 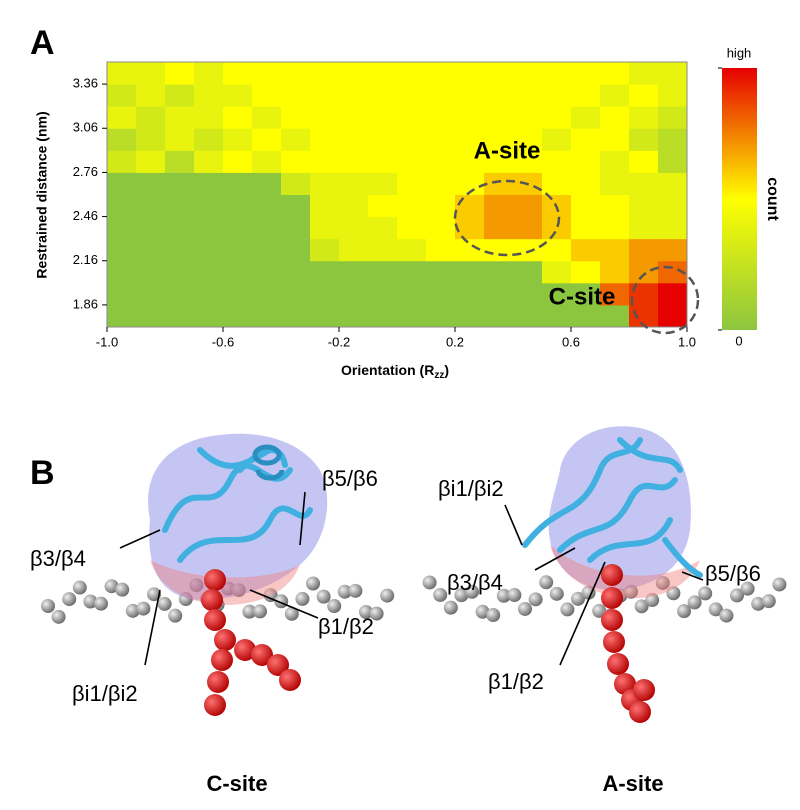 I want to click on a-site-structure, so click(x=612, y=574).